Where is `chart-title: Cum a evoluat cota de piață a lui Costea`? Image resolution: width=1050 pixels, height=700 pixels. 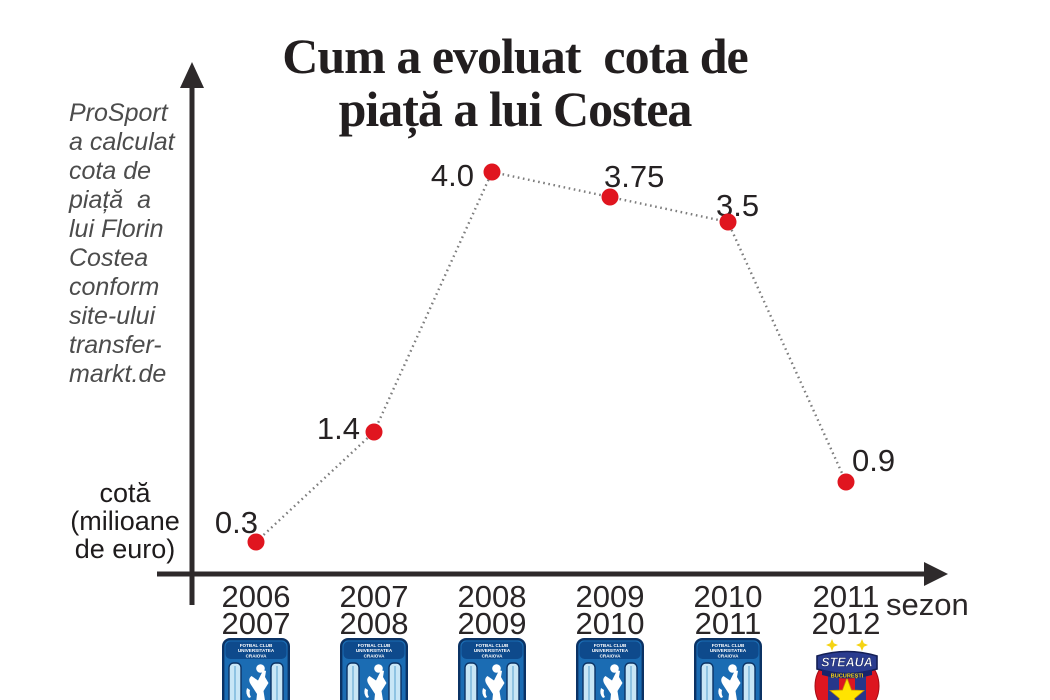 chart-title: Cum a evoluat cota de piață a lui Costea is located at coordinates (515, 82).